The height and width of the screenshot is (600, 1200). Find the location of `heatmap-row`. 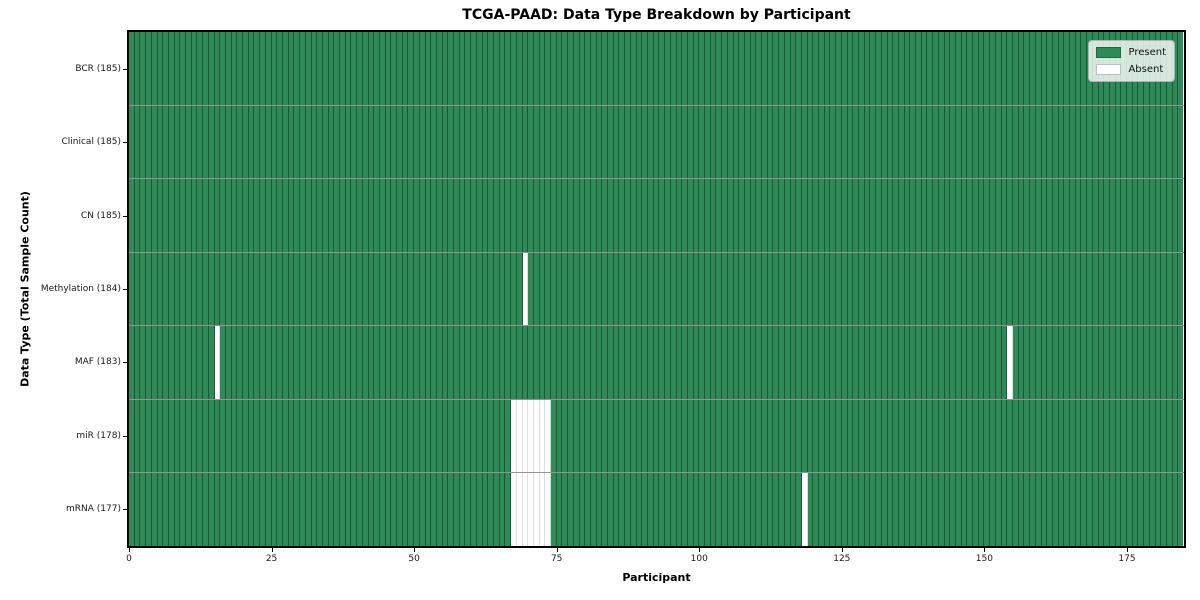

heatmap-row is located at coordinates (656, 363).